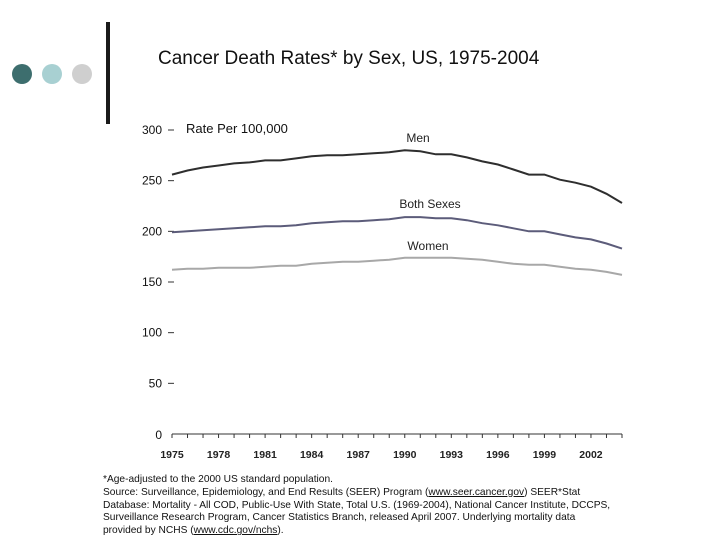 The height and width of the screenshot is (540, 720). Describe the element at coordinates (476, 492) in the screenshot. I see `seer-link: www.seer.cancer.gov` at that location.